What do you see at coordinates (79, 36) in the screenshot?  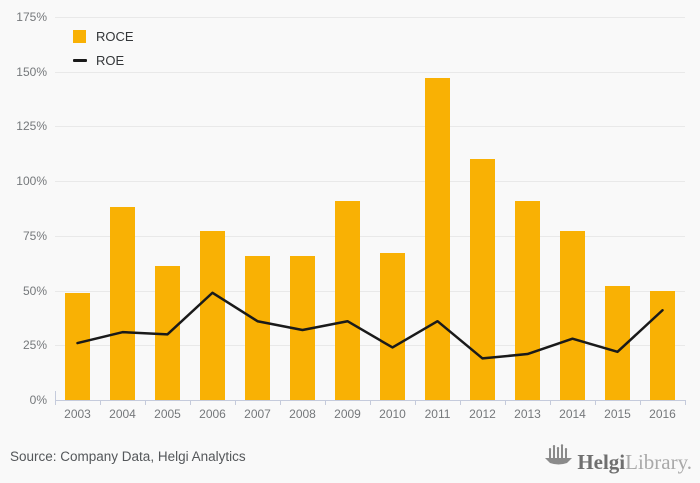 I see `roce-bar-swatch-icon` at bounding box center [79, 36].